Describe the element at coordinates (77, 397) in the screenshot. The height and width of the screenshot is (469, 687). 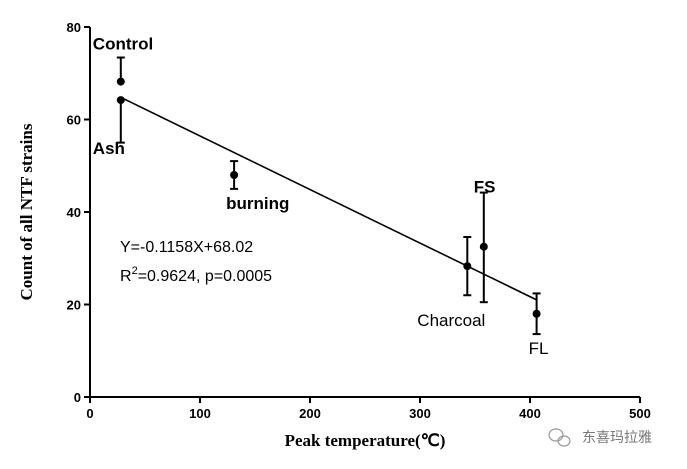
I see `y-tick-label: 0` at that location.